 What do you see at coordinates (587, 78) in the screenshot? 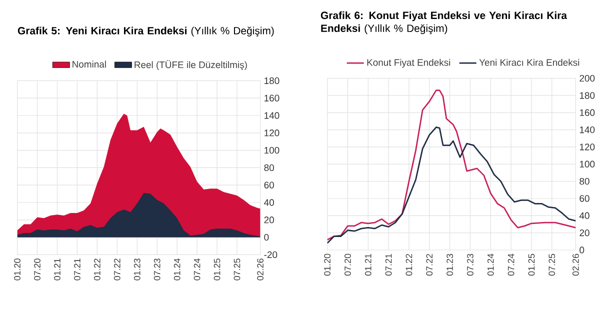
I see `y-tick-label: 200` at bounding box center [587, 78].